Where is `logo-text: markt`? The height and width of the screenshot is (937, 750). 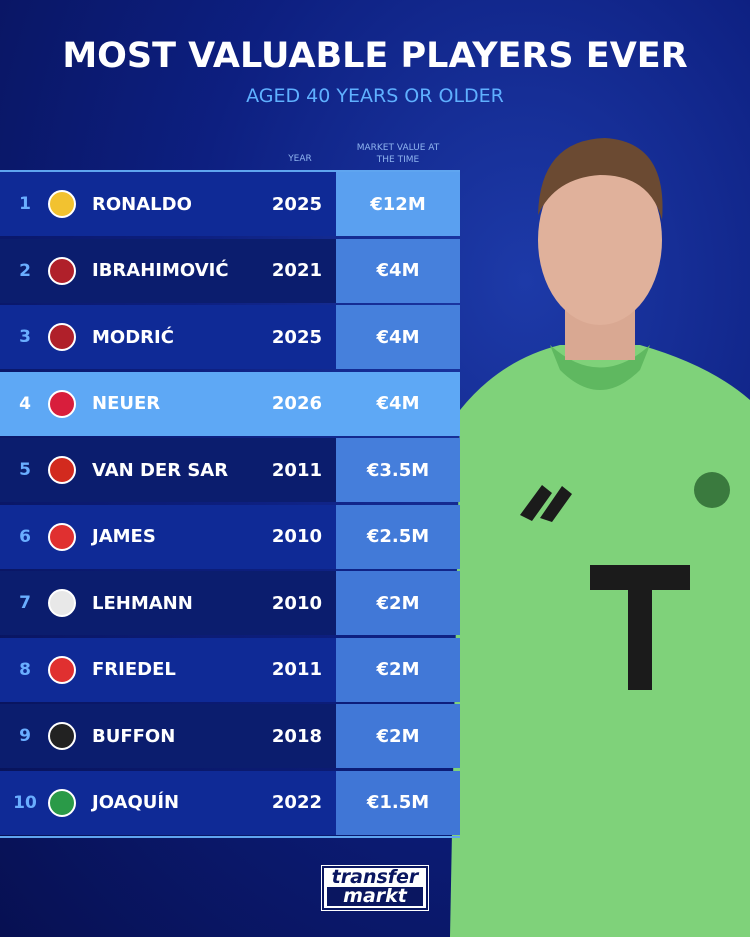 logo-text: markt is located at coordinates (375, 896).